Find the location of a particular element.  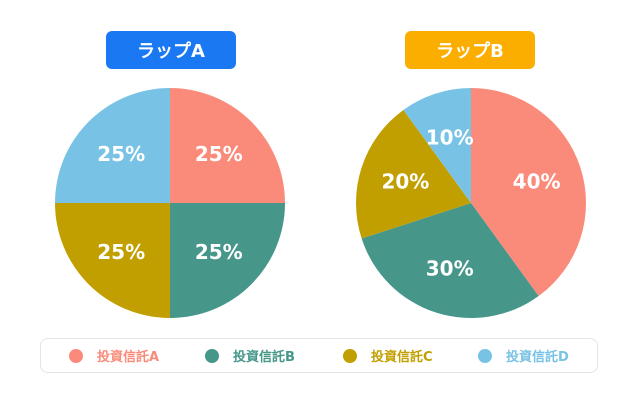

pie-a-slice-d is located at coordinates (112, 145).